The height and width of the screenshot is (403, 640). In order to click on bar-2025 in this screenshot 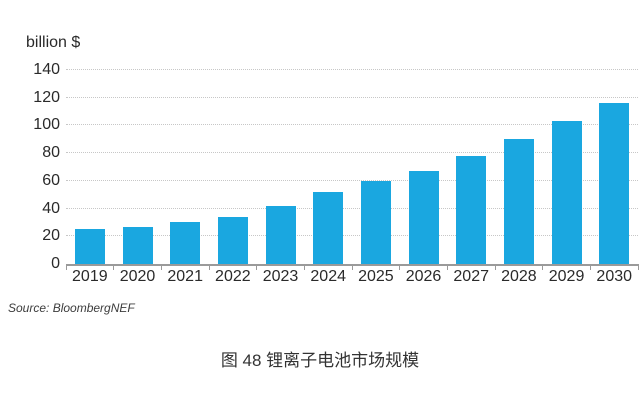, I will do `click(375, 222)`.